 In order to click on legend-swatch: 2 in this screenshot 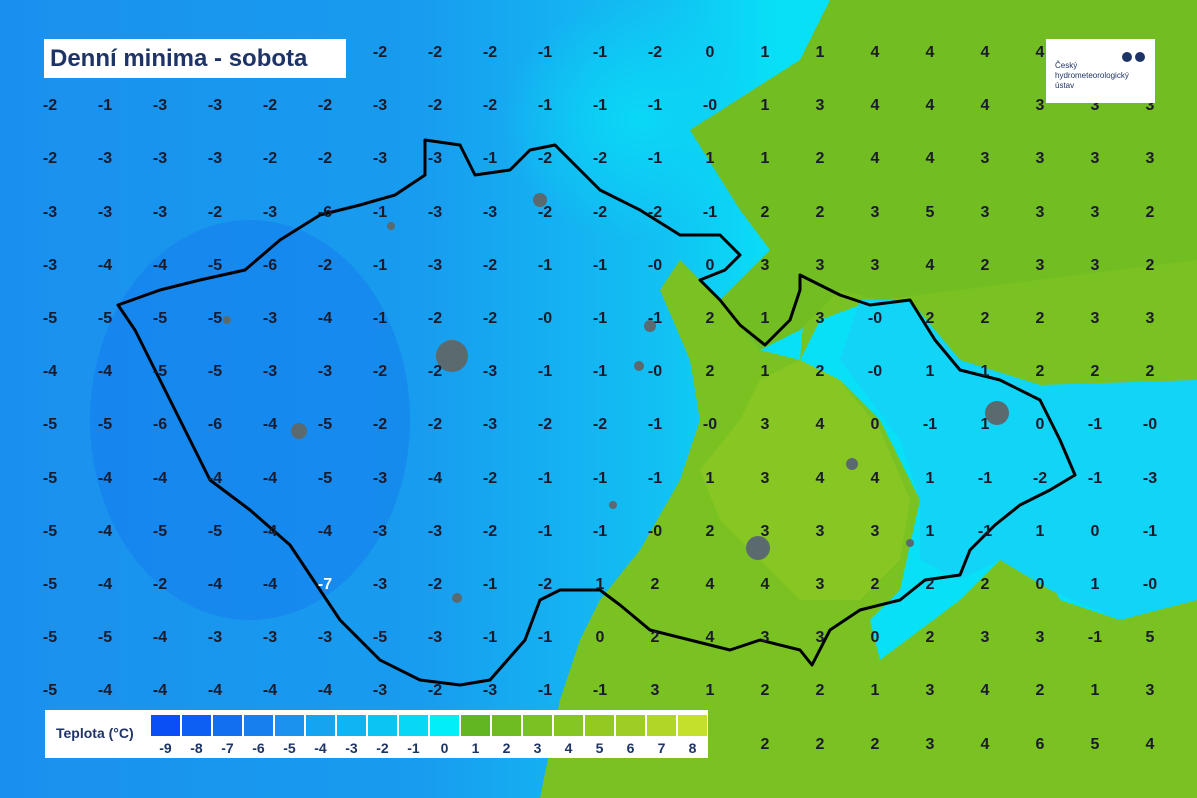, I will do `click(506, 735)`.